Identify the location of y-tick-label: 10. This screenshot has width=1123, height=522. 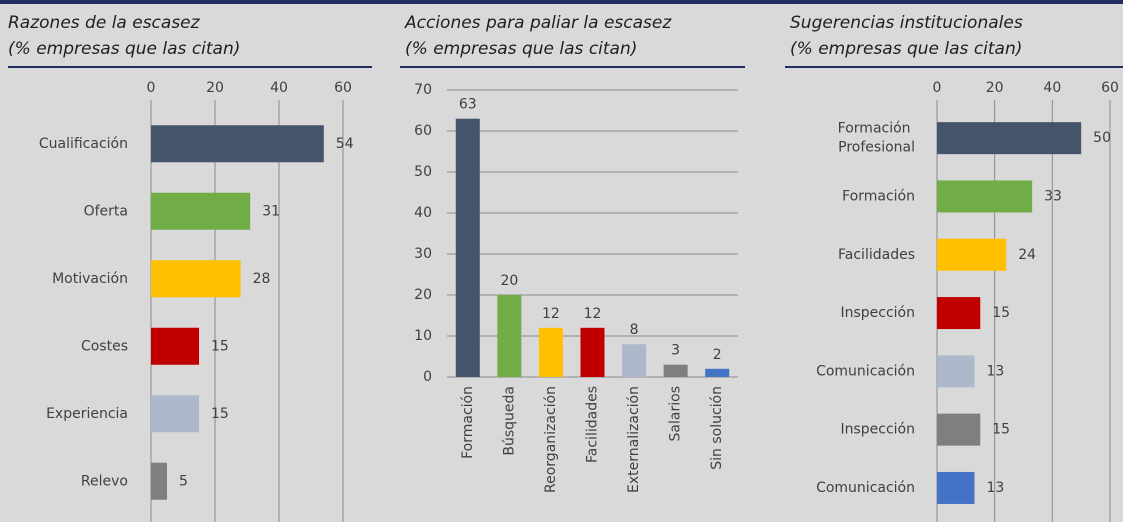
(423, 336).